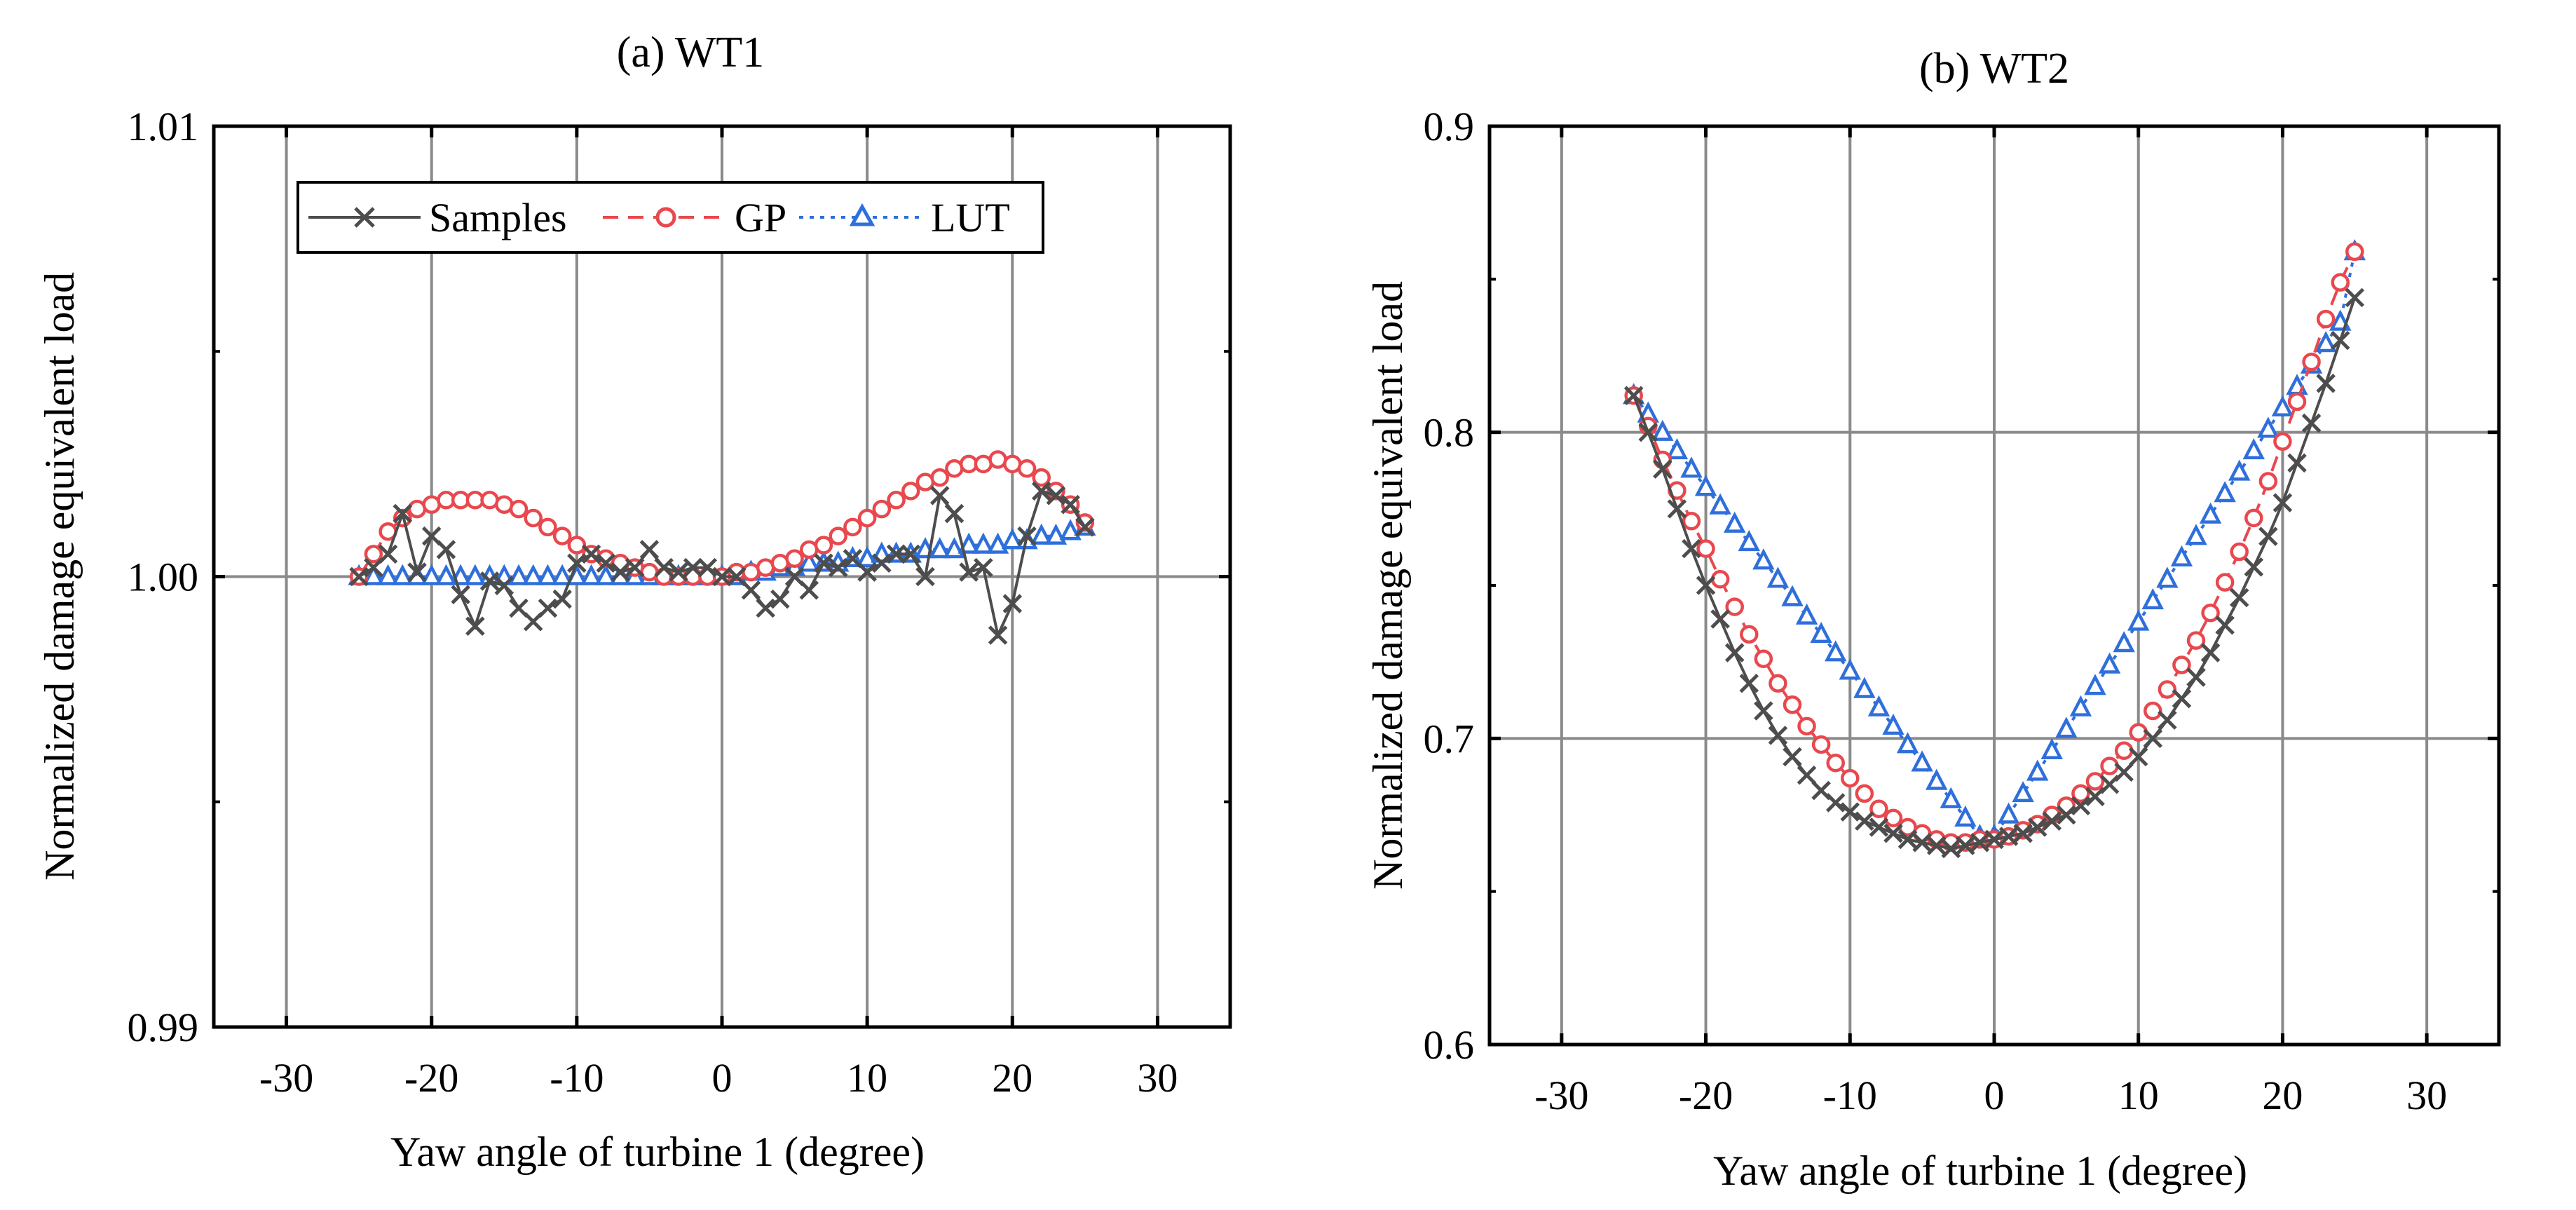  I want to click on legend-label-samples: Samples, so click(498, 217).